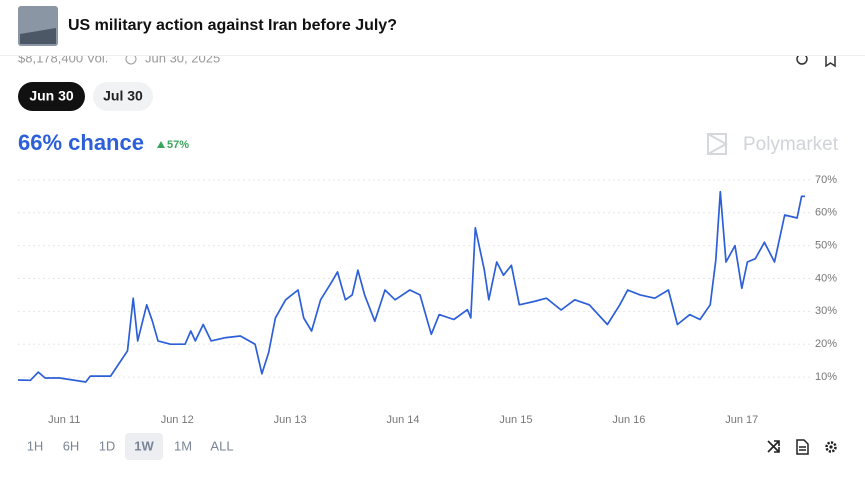 The height and width of the screenshot is (478, 865). I want to click on x-tick-label: Jun 12, so click(177, 420).